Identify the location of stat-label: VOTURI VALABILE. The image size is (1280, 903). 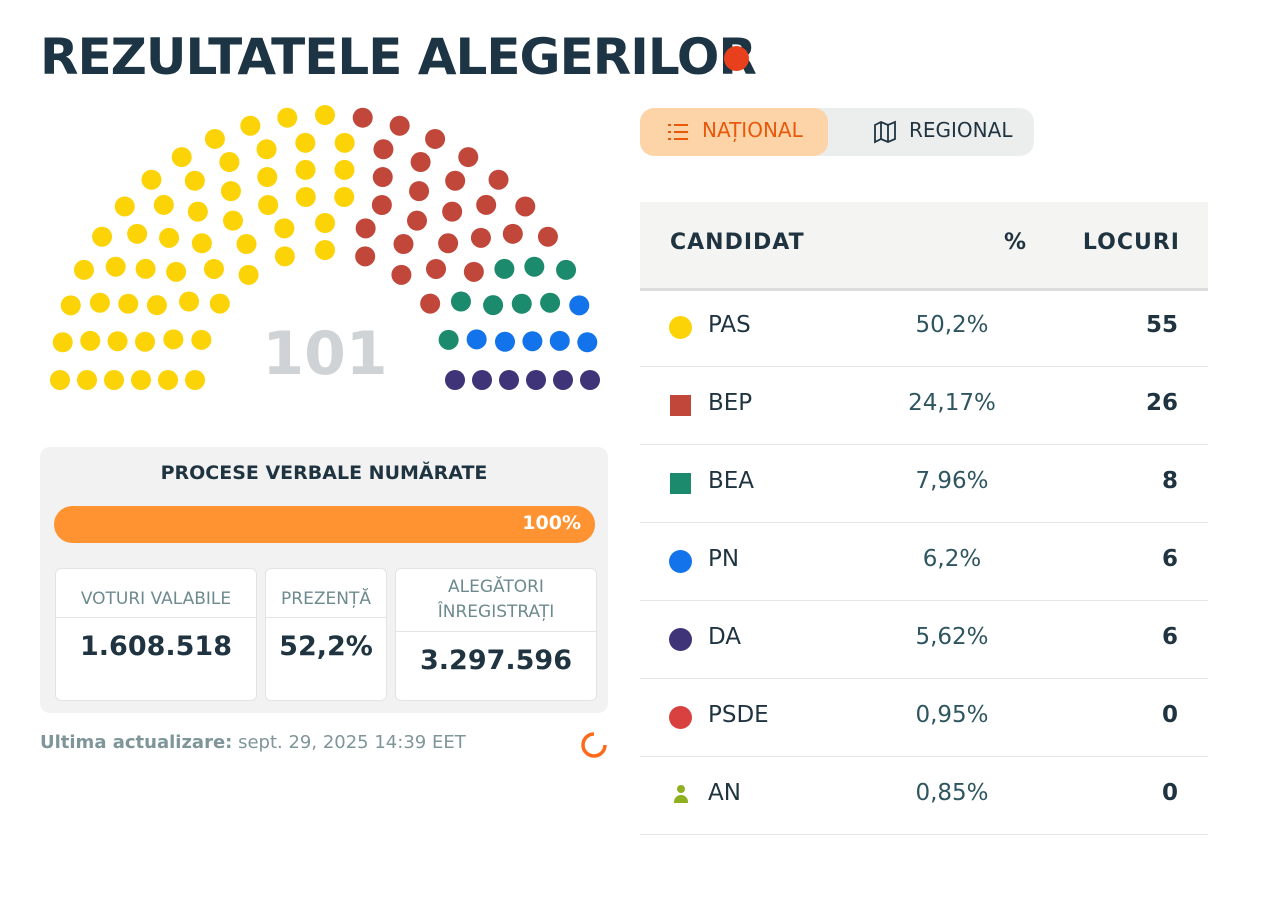
(156, 599).